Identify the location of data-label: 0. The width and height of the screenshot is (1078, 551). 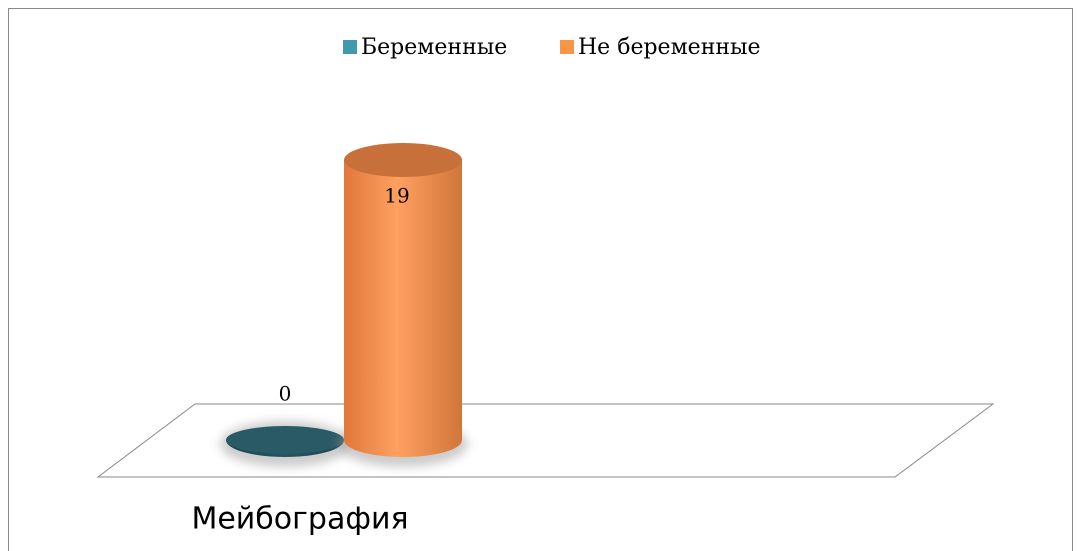
(285, 394).